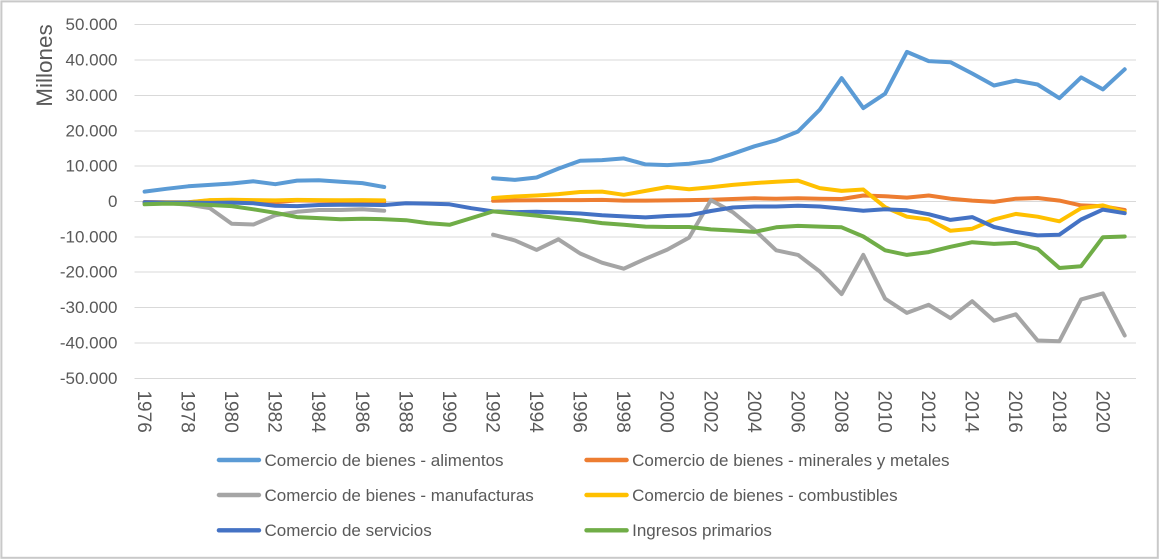 This screenshot has width=1160, height=560. I want to click on svg-text: -30.000, so click(89, 307).